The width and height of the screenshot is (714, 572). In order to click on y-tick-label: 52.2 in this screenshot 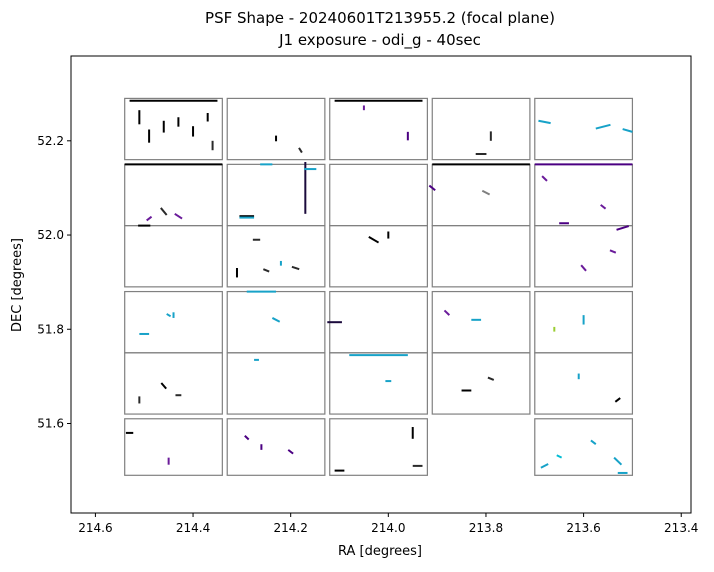, I will do `click(50, 141)`.